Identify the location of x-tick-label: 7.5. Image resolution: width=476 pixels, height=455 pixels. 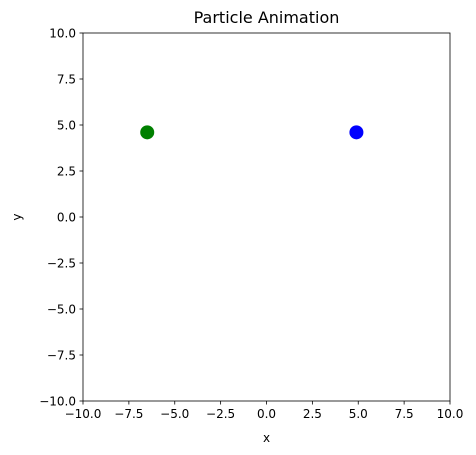
(404, 414).